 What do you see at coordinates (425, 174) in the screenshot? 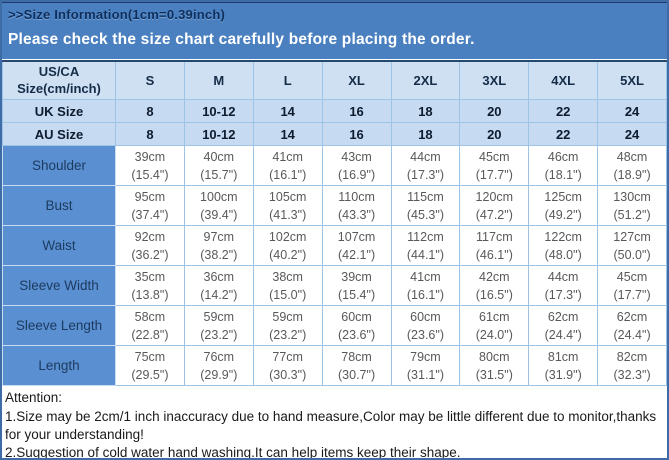
I see `measurement-inch-value: (17.3")` at bounding box center [425, 174].